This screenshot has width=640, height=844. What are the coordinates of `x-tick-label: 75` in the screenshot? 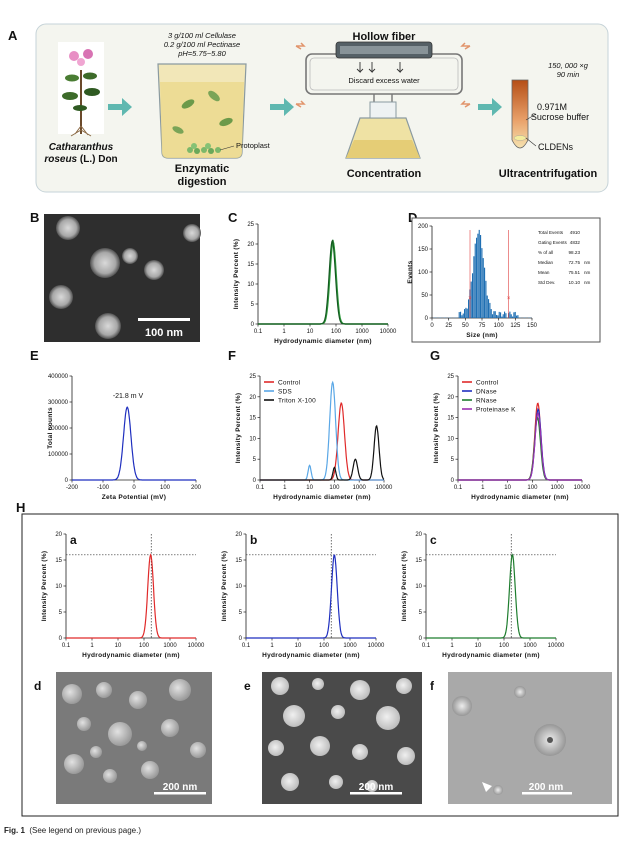 It's located at (482, 326).